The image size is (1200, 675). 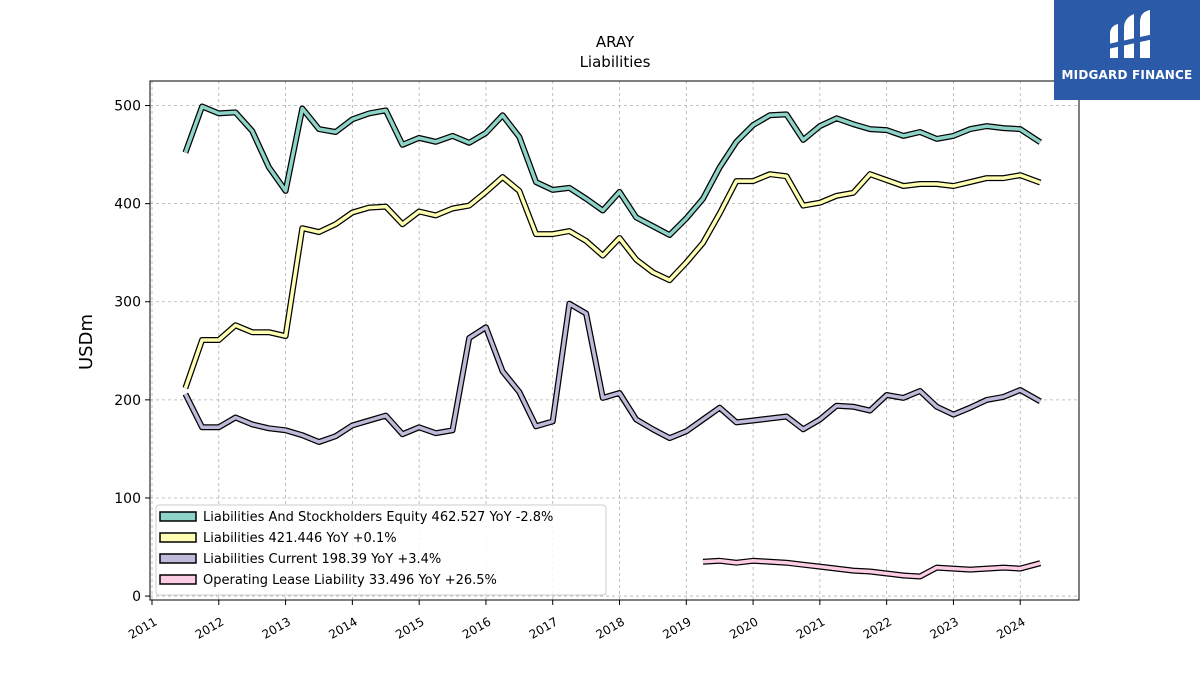 What do you see at coordinates (209, 627) in the screenshot?
I see `x-tick-label: 2012` at bounding box center [209, 627].